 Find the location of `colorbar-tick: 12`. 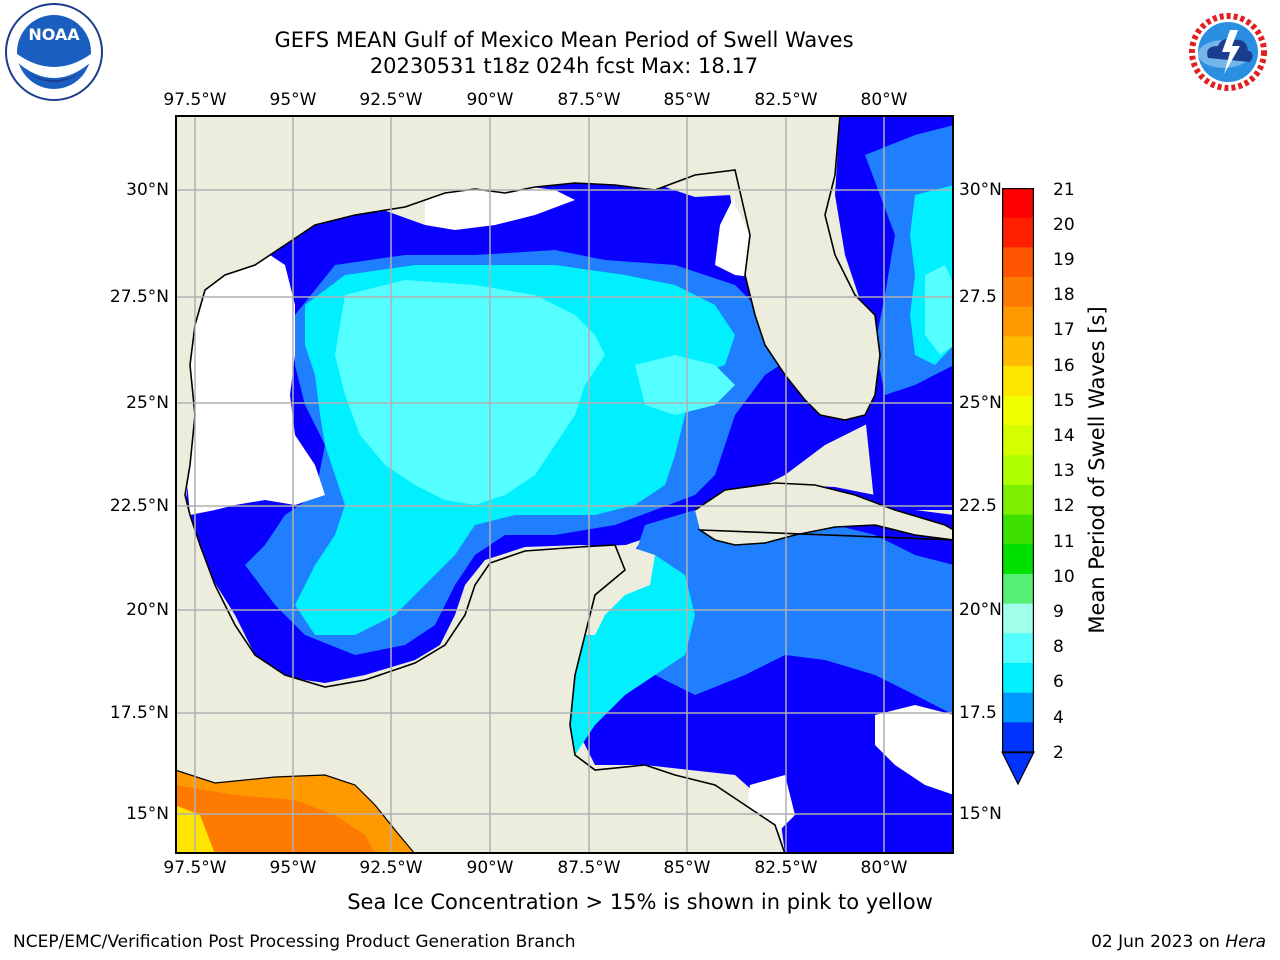

colorbar-tick: 12 is located at coordinates (1064, 506).